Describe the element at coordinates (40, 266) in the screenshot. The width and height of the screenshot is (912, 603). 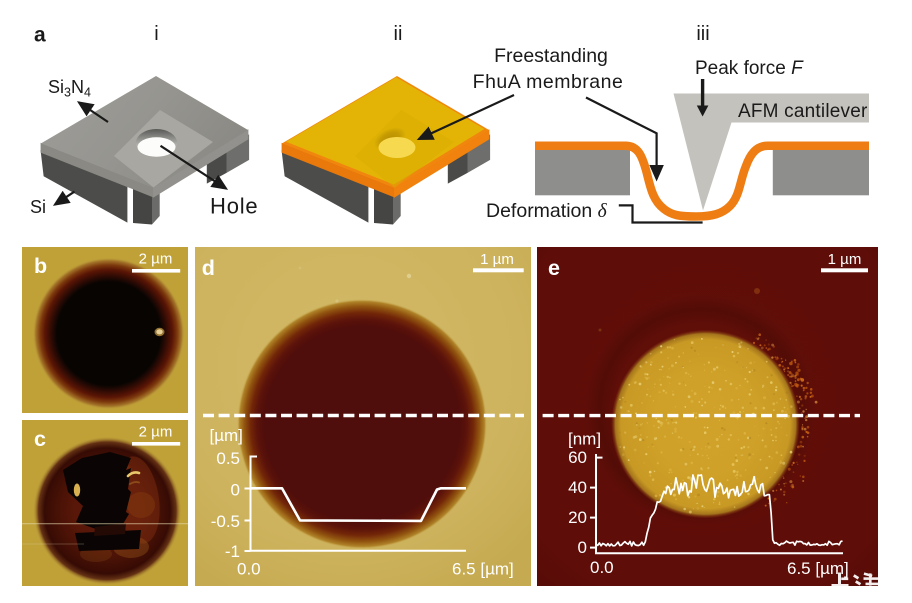
I see `svg-text: b` at that location.